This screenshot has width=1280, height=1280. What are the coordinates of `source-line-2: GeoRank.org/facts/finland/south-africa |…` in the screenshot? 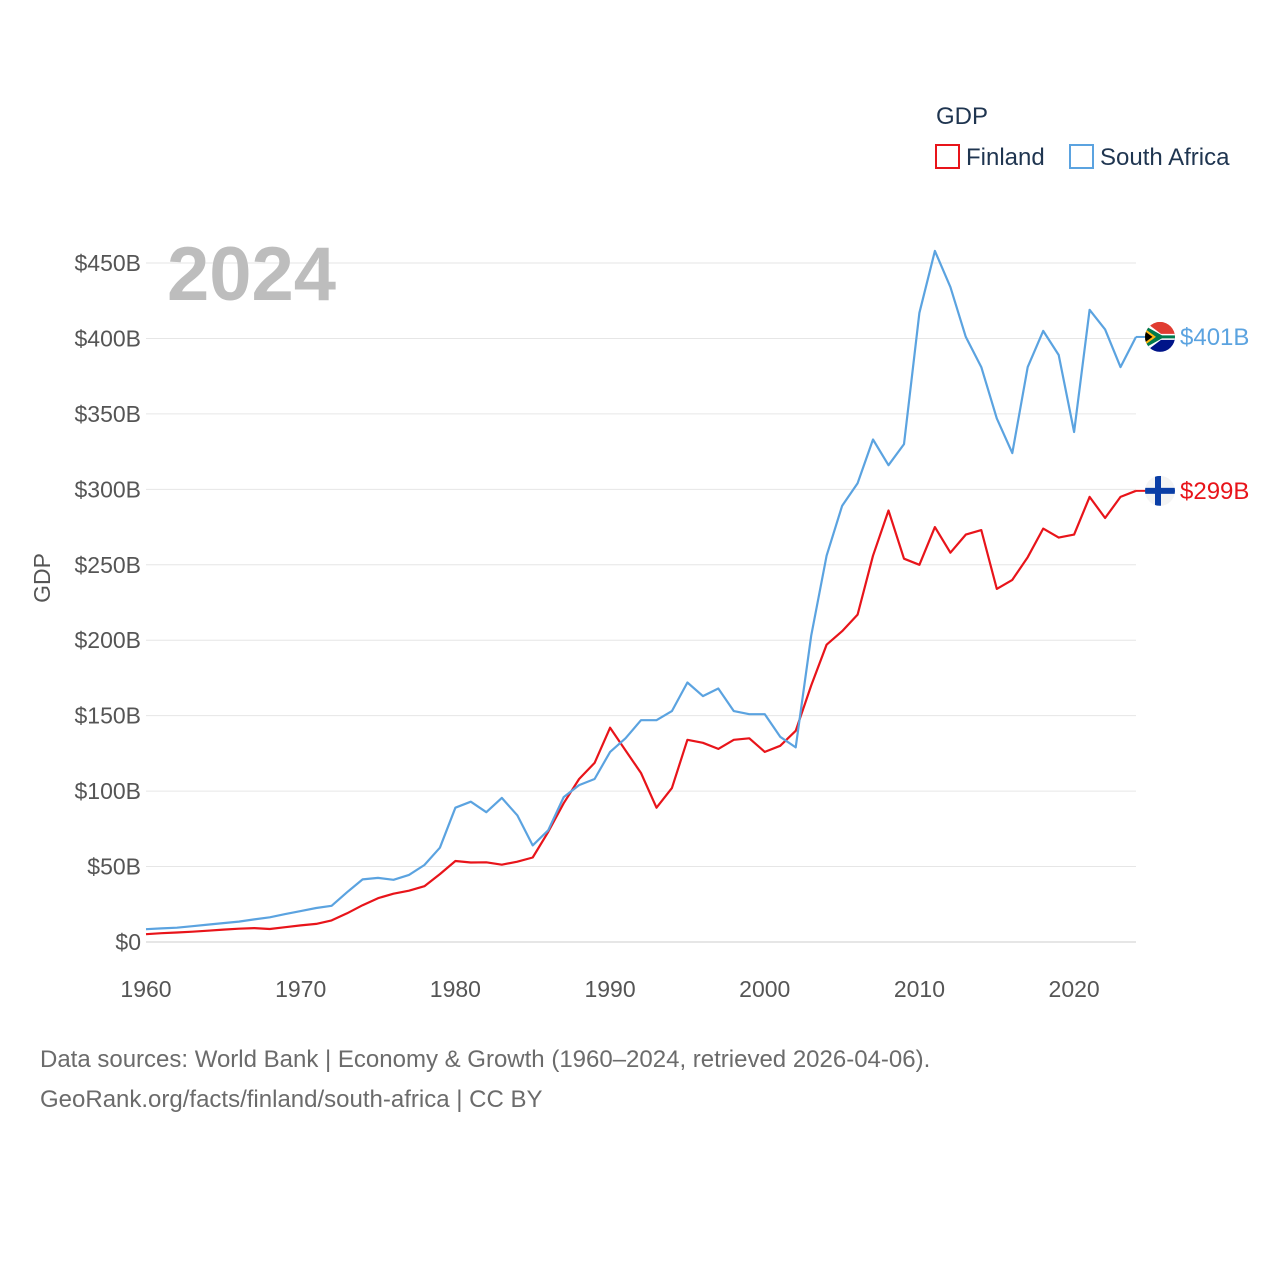 It's located at (291, 1099).